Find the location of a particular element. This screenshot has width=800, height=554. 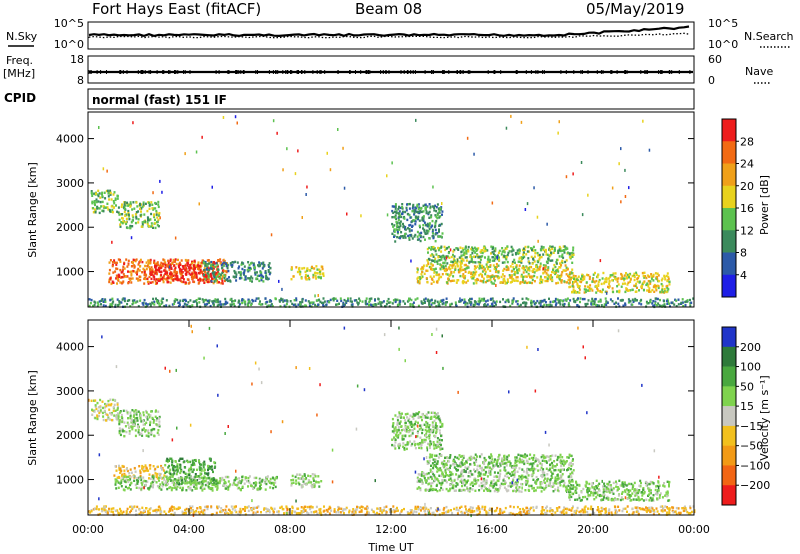

colorbar-tick-0-4: 20 is located at coordinates (747, 186).